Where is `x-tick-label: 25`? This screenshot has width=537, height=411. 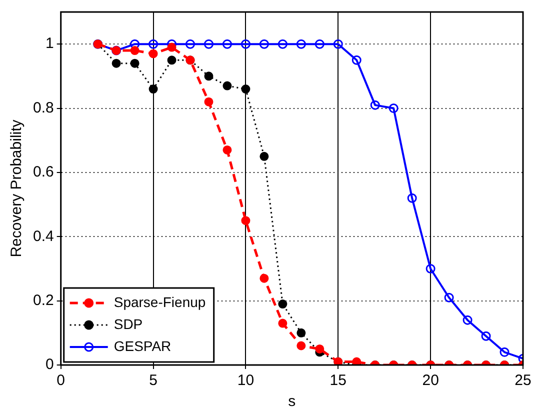 x-tick-label: 25 is located at coordinates (523, 381).